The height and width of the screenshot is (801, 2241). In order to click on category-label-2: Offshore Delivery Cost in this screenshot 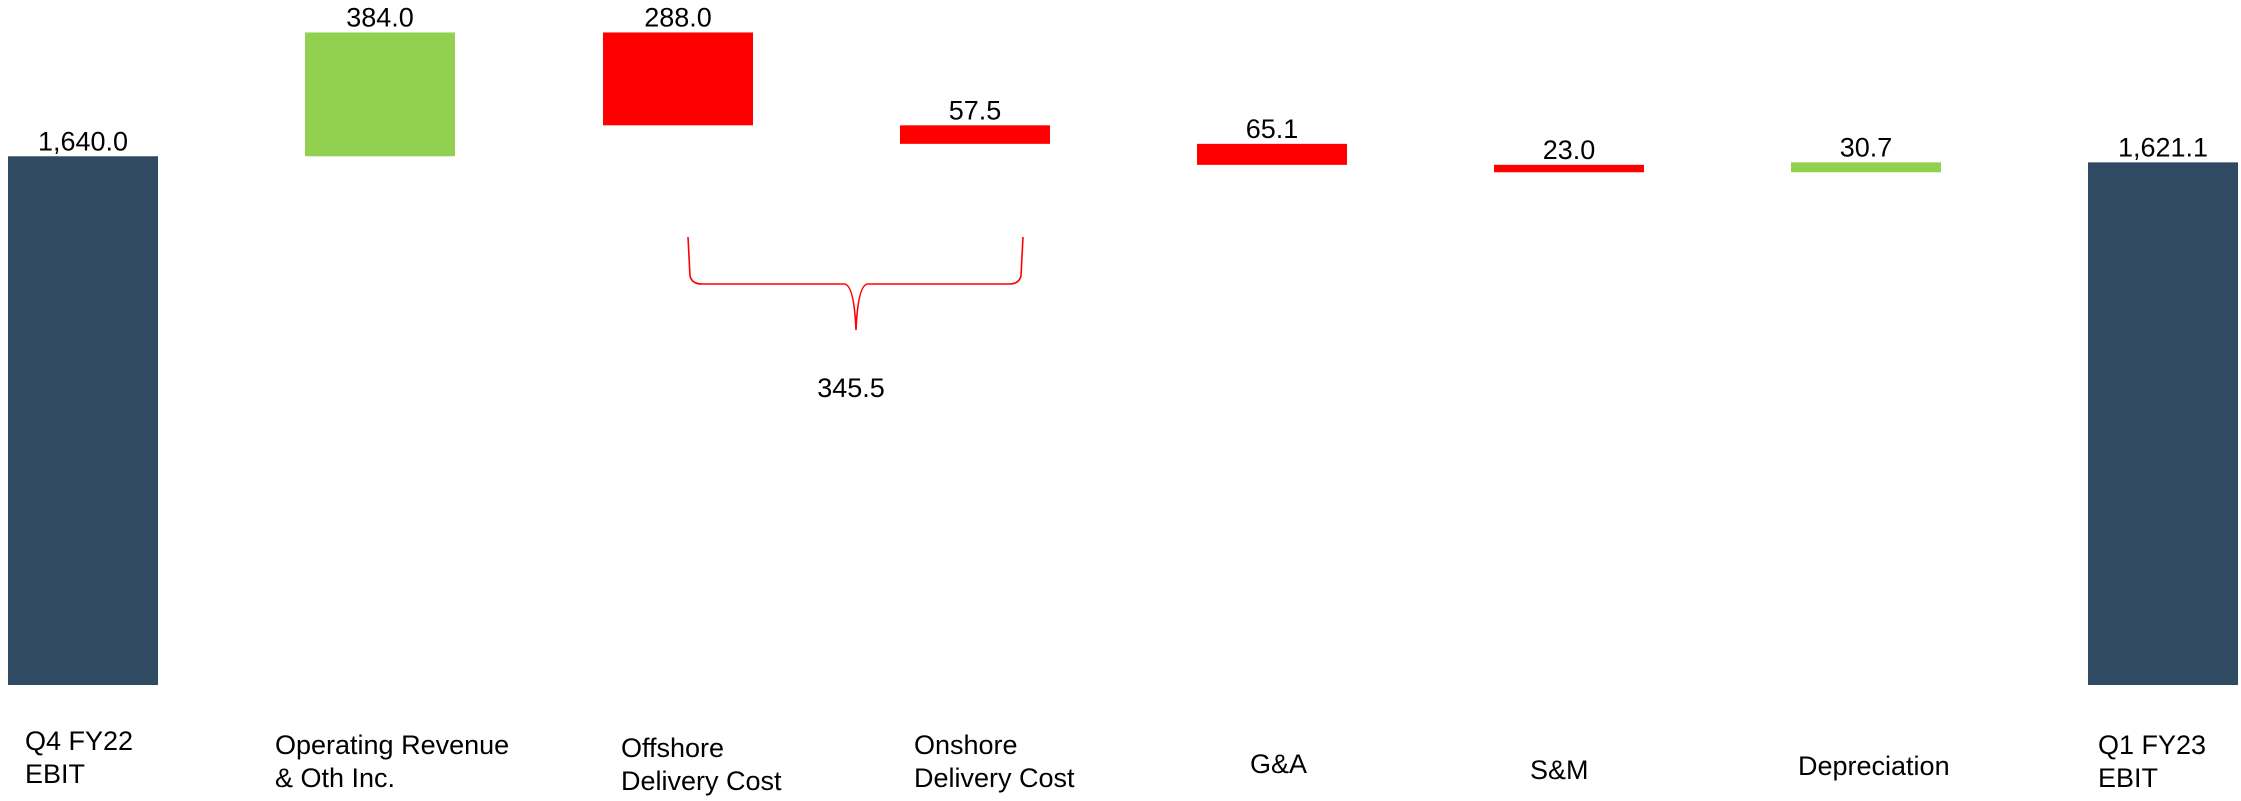, I will do `click(701, 764)`.